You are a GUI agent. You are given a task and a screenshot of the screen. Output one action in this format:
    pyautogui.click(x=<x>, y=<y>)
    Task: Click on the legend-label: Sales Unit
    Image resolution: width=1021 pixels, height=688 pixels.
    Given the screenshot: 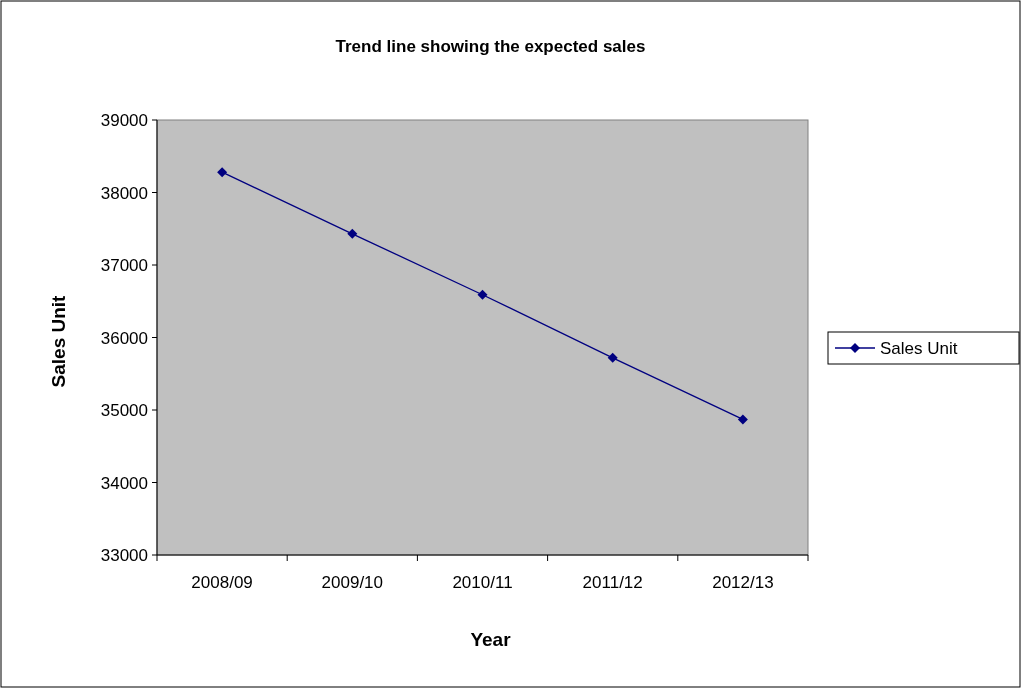 What is the action you would take?
    pyautogui.click(x=919, y=348)
    